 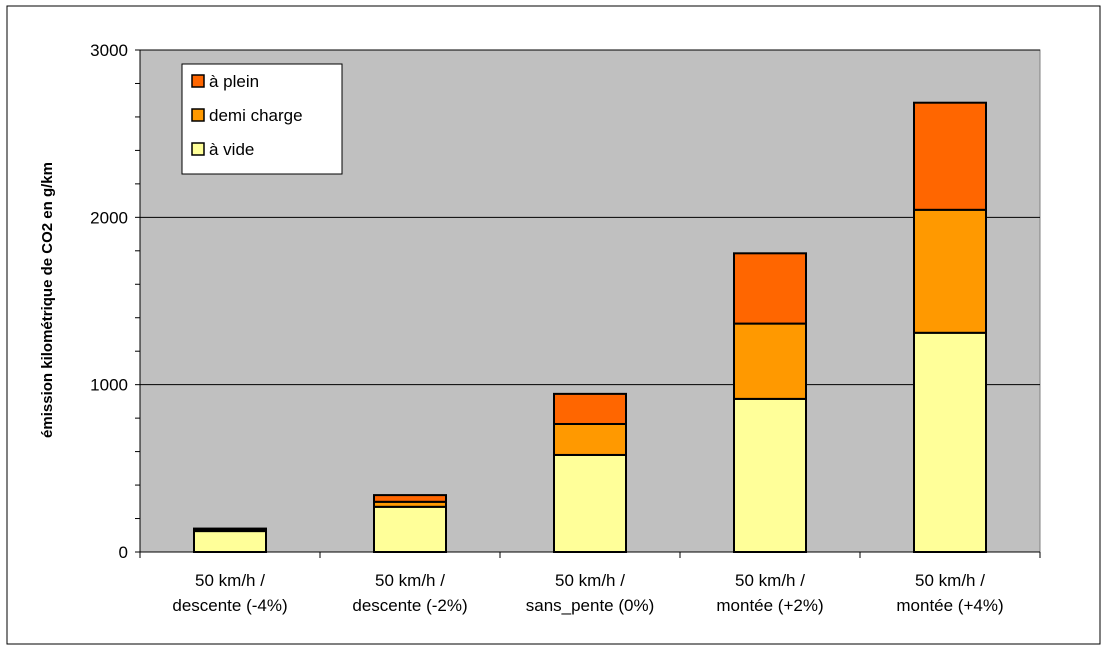 I want to click on x-tick-label: sans_pente (0%), so click(x=590, y=605).